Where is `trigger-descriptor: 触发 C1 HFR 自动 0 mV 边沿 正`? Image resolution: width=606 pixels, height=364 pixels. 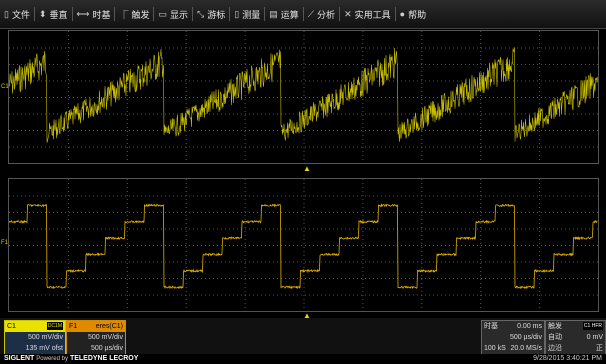
trigger-descriptor: 触发 C1 HFR 自动 0 mV 边沿 正 is located at coordinates (575, 337).